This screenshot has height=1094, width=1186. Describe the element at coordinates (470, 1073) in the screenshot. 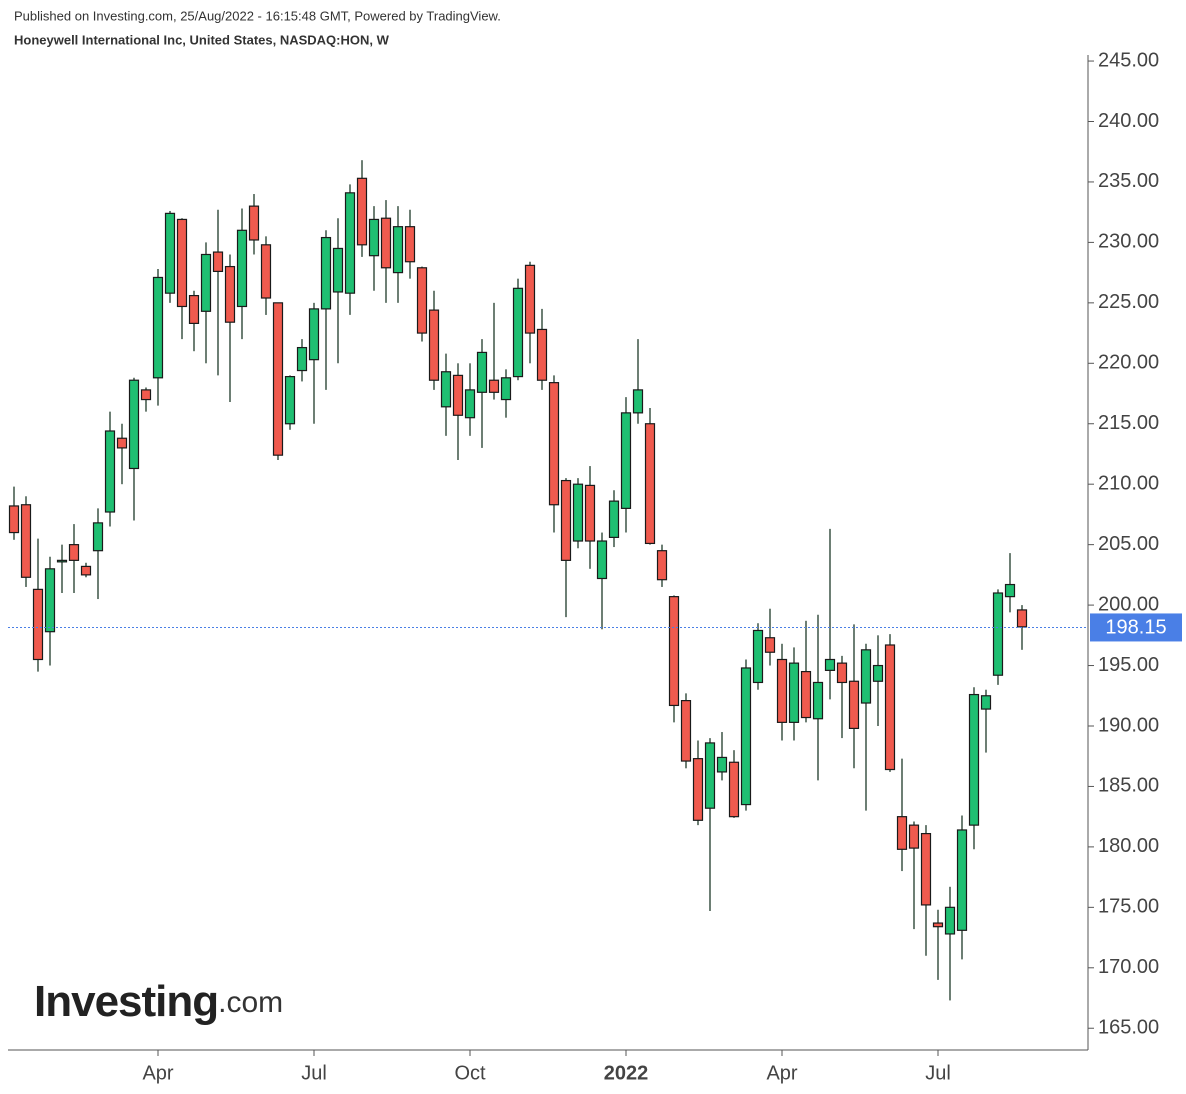

I see `x-tick-label: Oct` at that location.